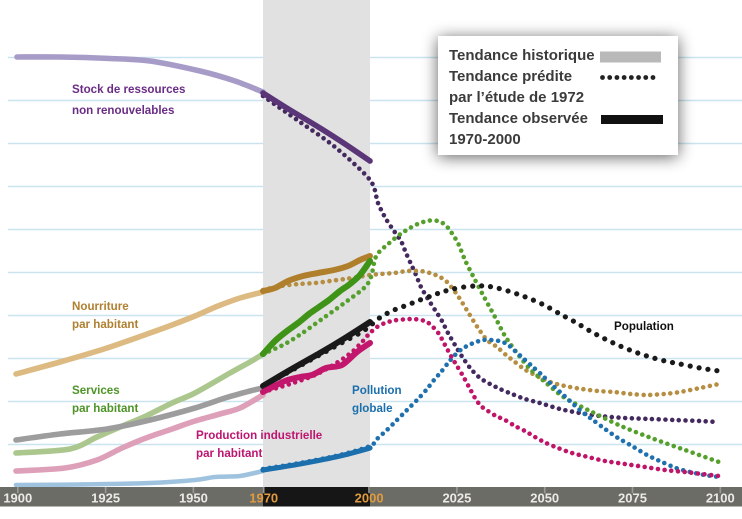 The image size is (742, 519). I want to click on svg-text: Tendance prédite, so click(510, 76).